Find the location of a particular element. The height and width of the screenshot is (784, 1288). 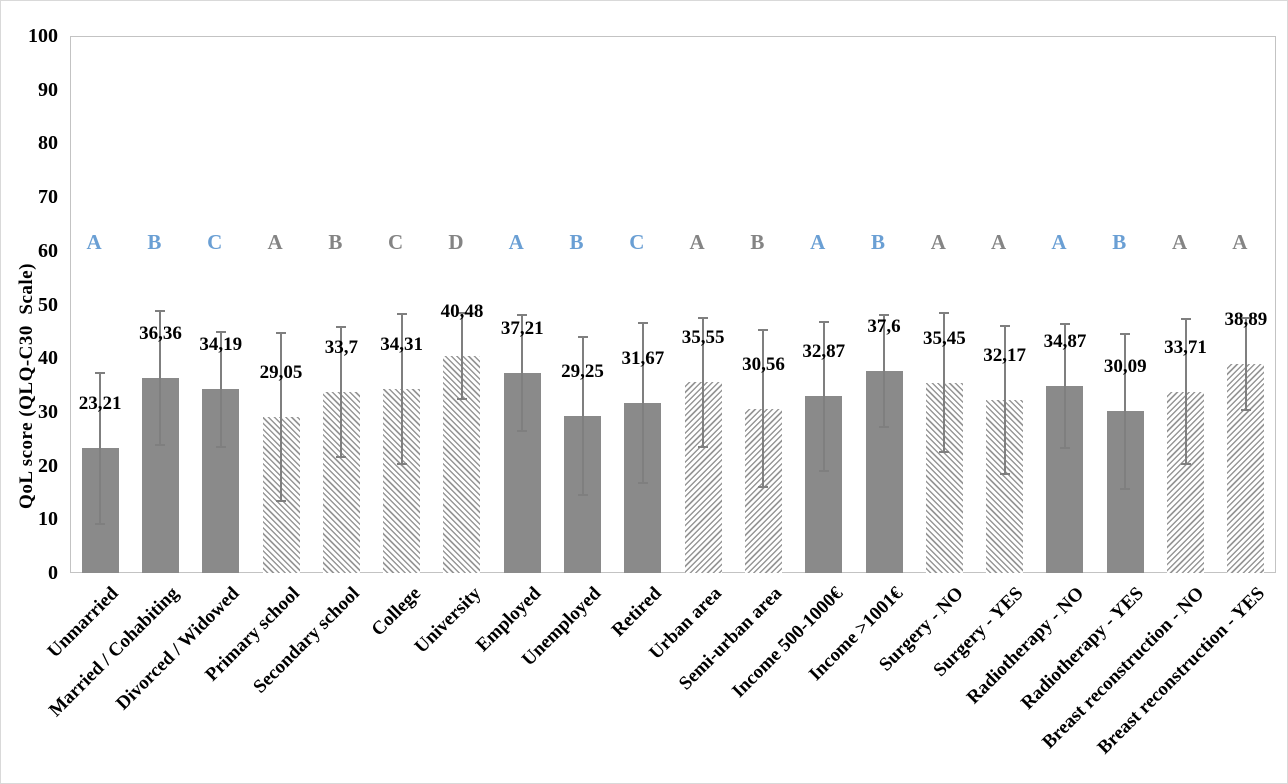

x-axis-label: Semi-urban area is located at coordinates (731, 639).